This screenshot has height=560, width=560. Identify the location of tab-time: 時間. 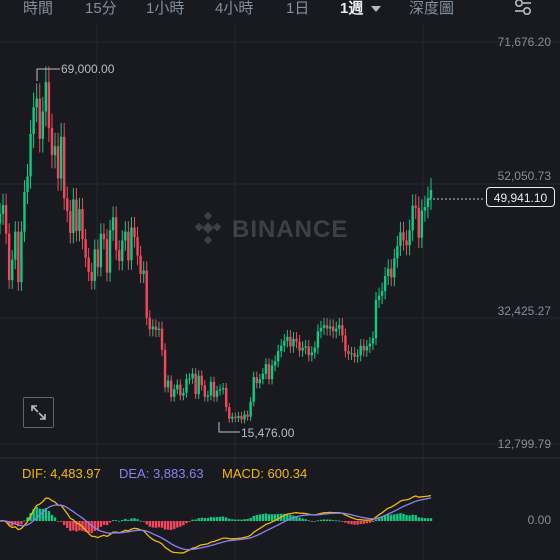
(38, 8).